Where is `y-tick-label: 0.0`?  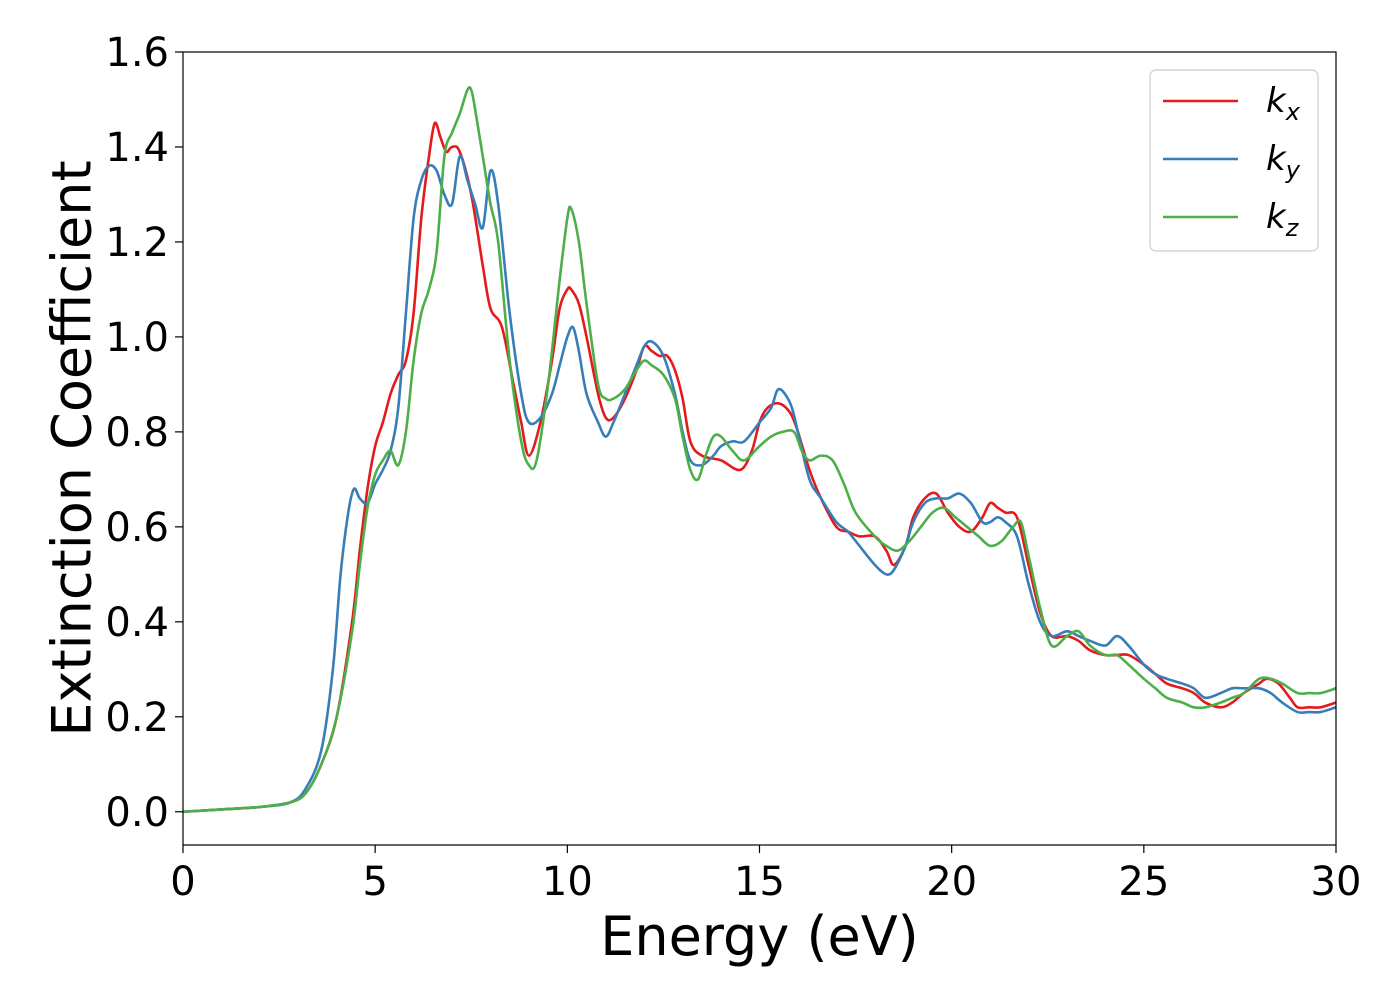 y-tick-label: 0.0 is located at coordinates (137, 813).